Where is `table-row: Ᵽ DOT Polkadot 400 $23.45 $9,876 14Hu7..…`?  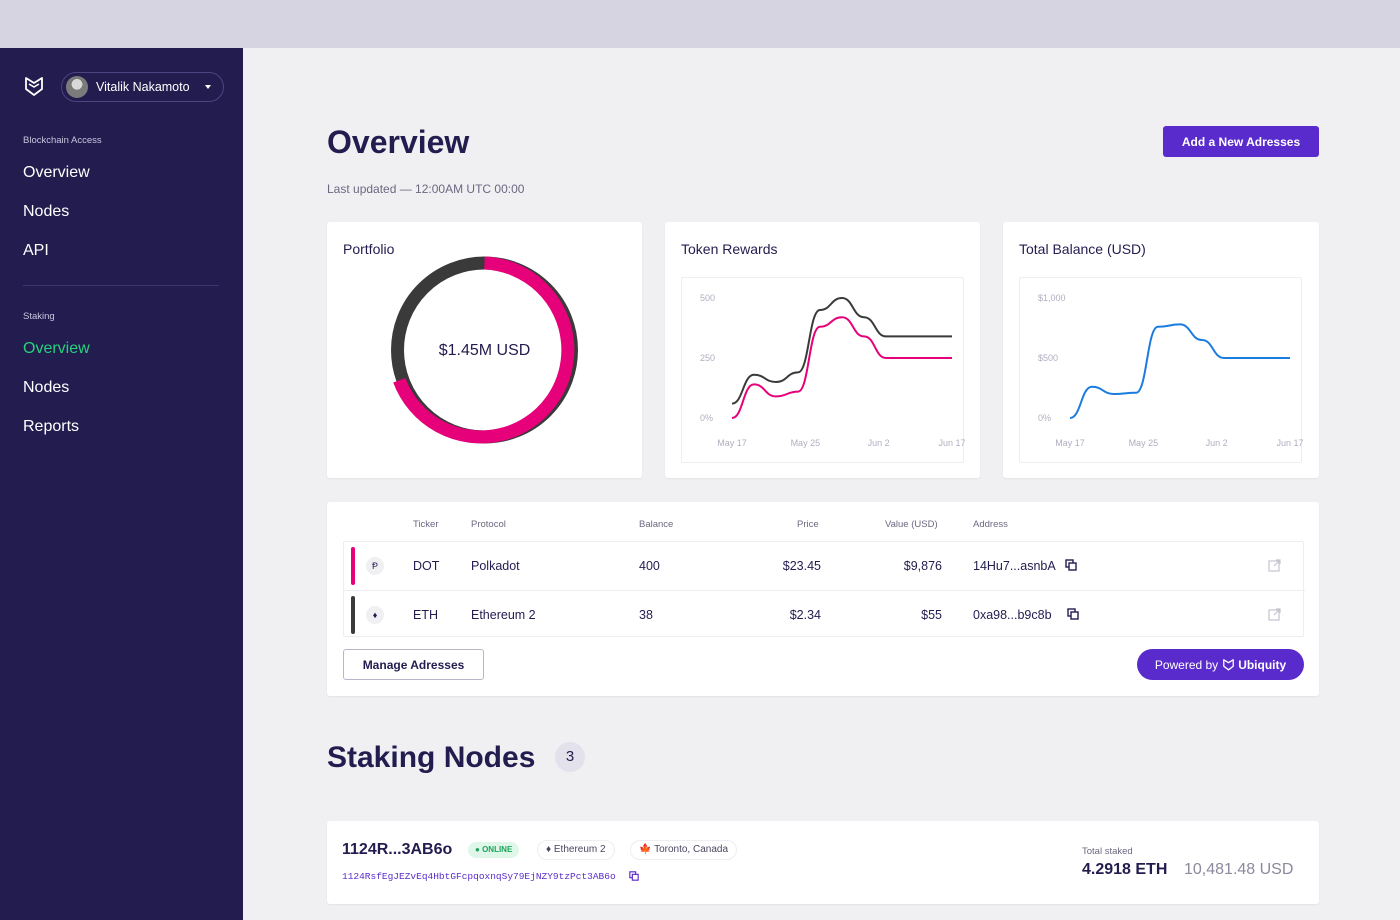 table-row: Ᵽ DOT Polkadot 400 $23.45 $9,876 14Hu7..… is located at coordinates (824, 566).